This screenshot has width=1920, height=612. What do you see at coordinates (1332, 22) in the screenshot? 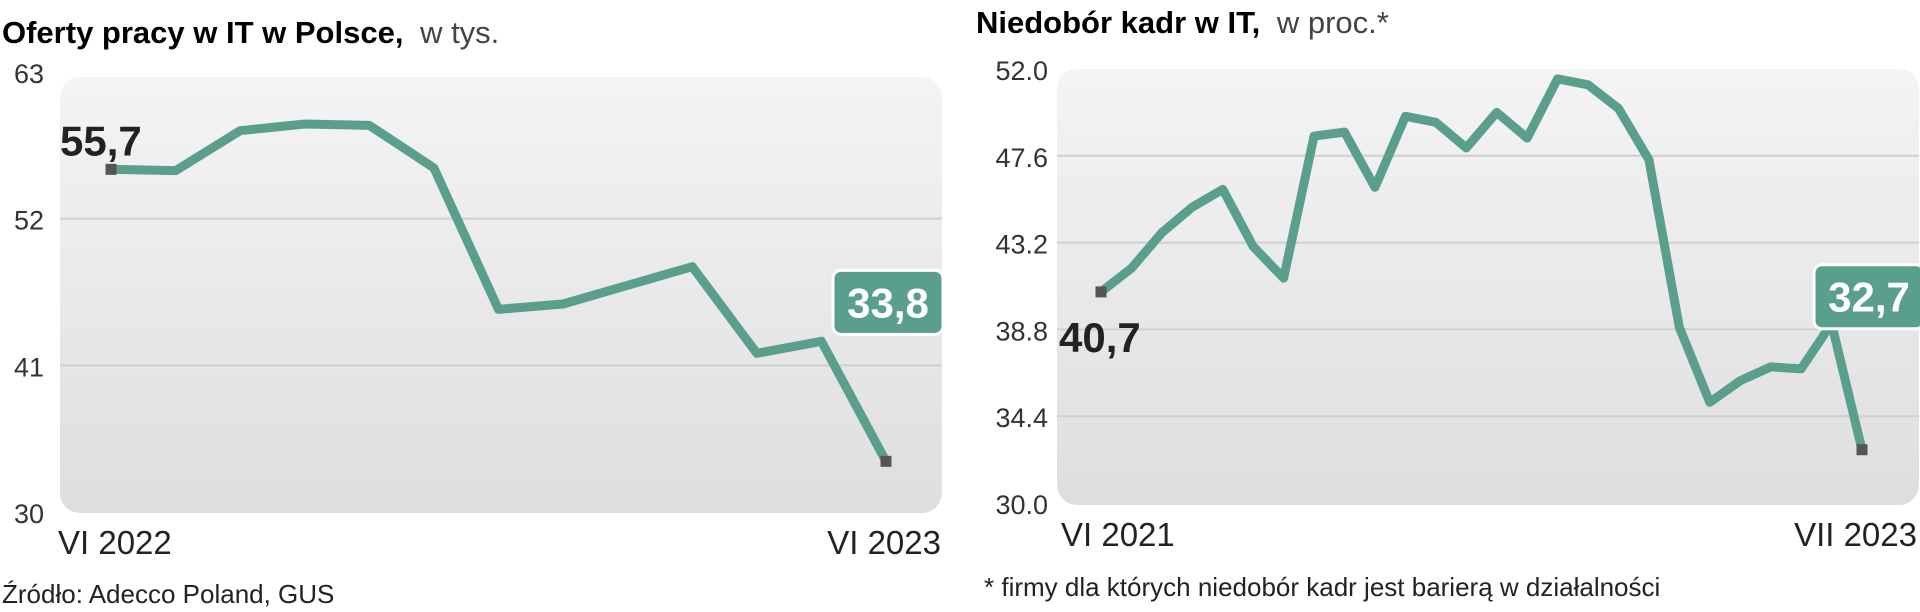
I see `chart-right-title-unit: w proc.*` at bounding box center [1332, 22].